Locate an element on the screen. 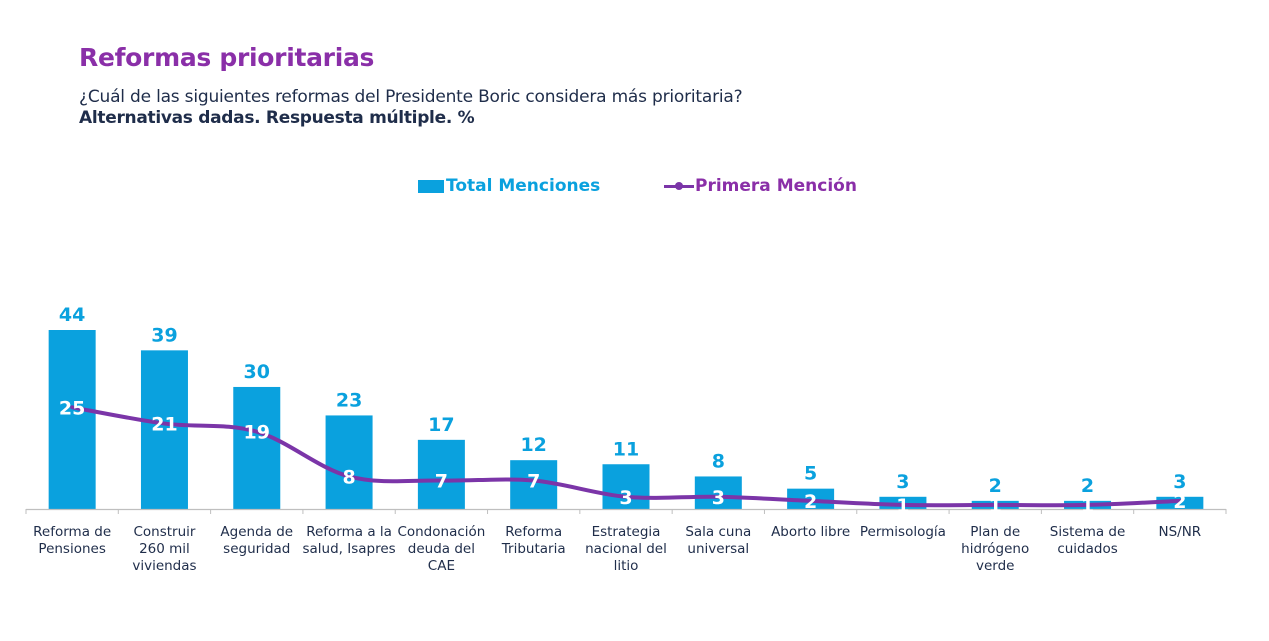 The image size is (1269, 641). bar-value-label: 5 is located at coordinates (810, 474).